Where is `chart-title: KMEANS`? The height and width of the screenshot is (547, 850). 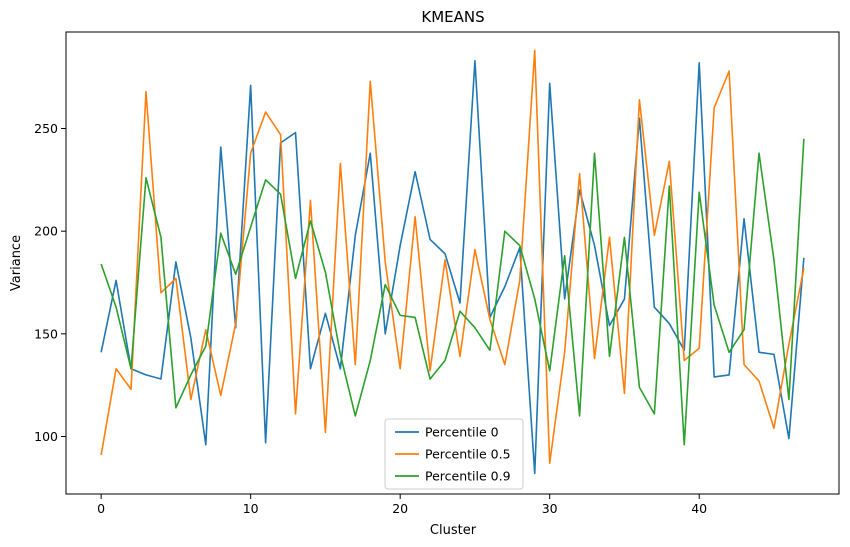
chart-title: KMEANS is located at coordinates (452, 17).